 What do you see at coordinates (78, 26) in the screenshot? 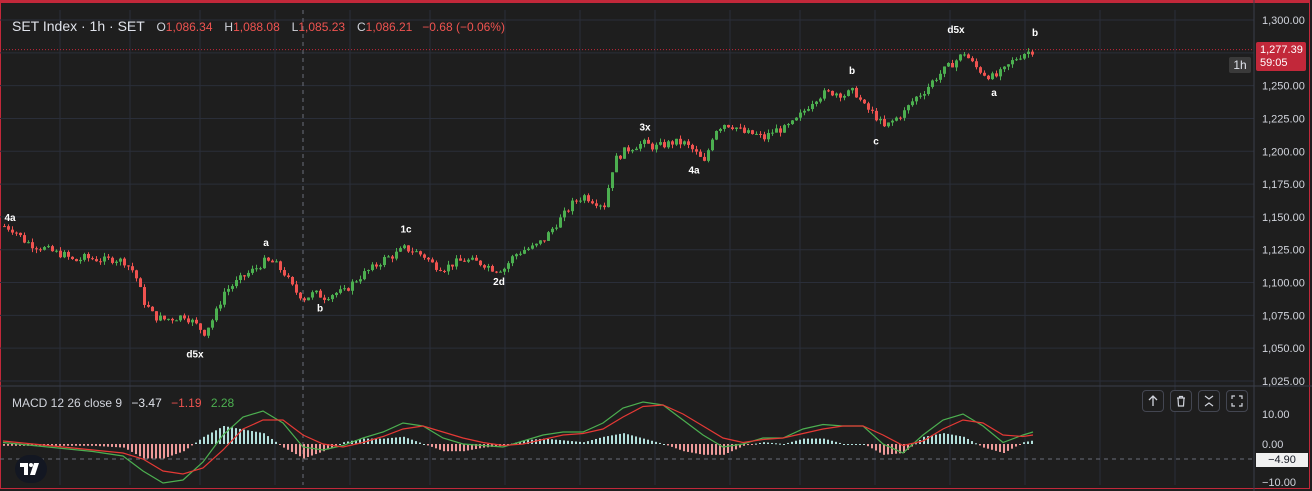
I see `symbol-title: SET Index · 1h · SET` at bounding box center [78, 26].